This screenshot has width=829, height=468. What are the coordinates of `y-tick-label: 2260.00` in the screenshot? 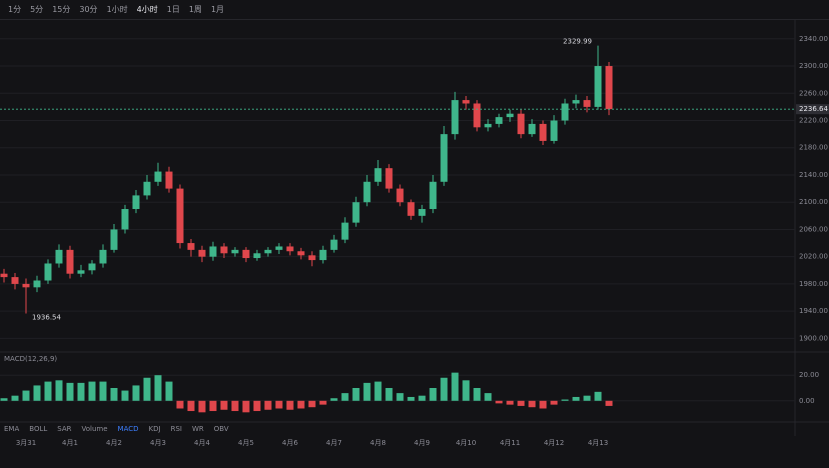 It's located at (813, 93).